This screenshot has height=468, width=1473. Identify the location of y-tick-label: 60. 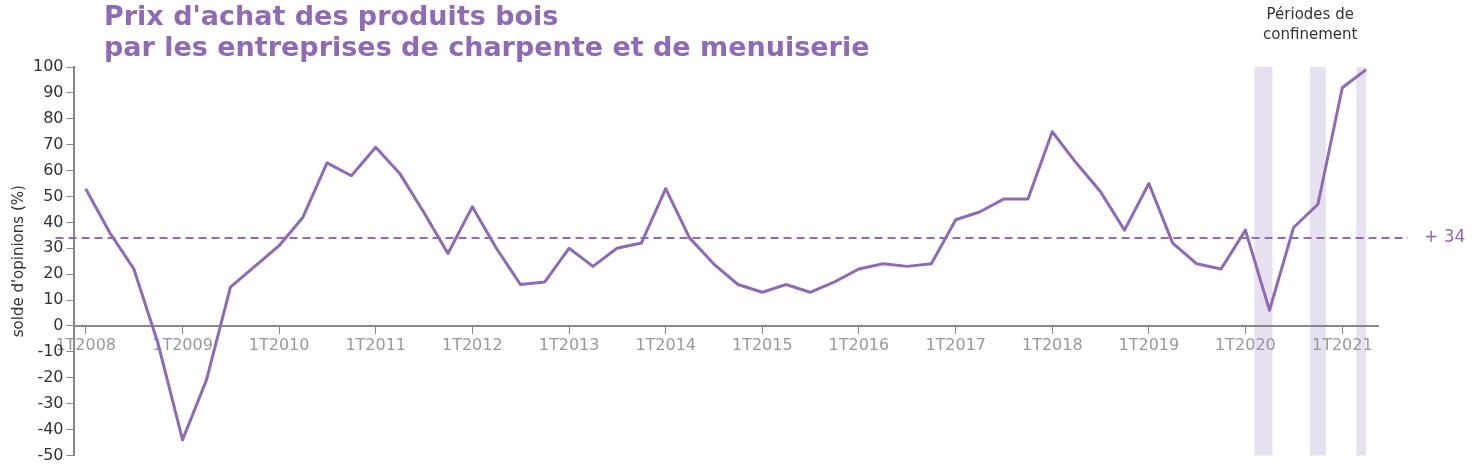
(53, 169).